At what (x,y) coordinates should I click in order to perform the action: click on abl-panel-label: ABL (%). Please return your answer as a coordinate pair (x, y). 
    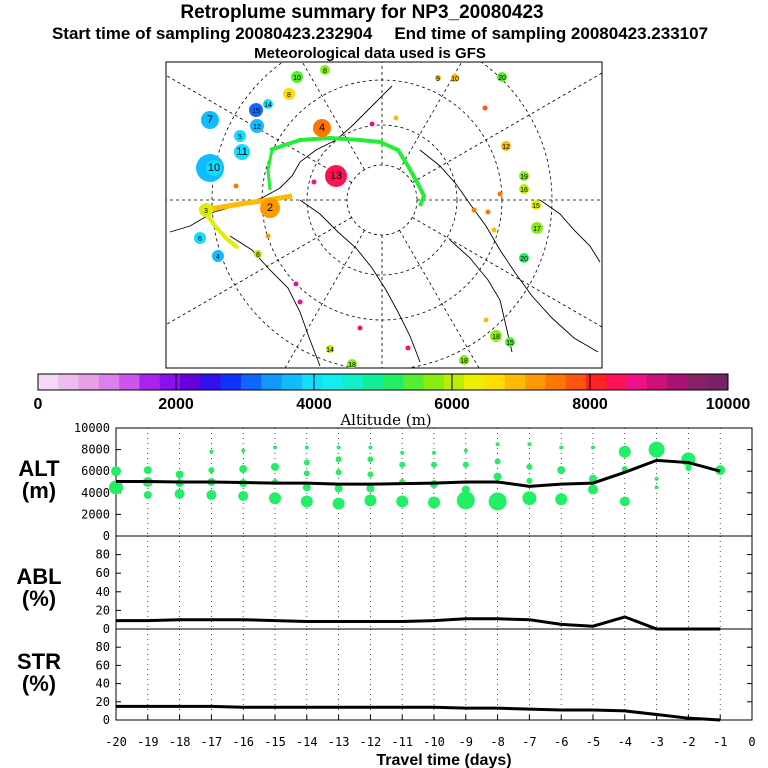
    Looking at the image, I should click on (39, 587).